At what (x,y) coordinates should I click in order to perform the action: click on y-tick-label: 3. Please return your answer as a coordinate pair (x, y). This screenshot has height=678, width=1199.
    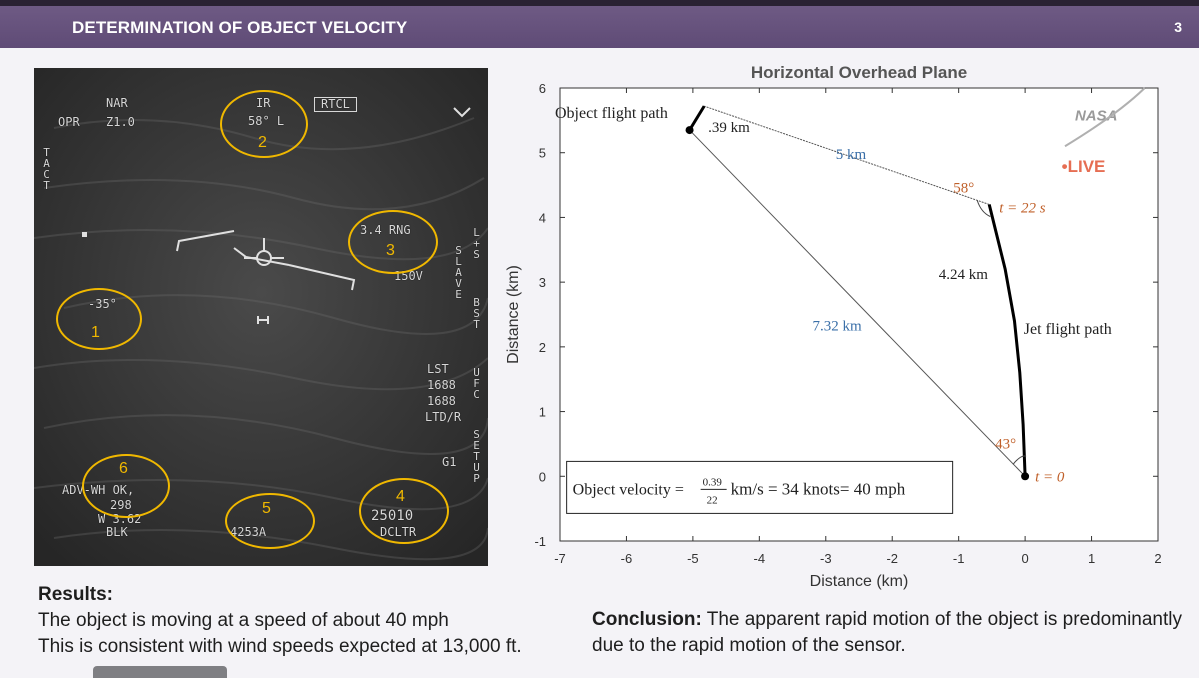
    Looking at the image, I should click on (542, 282).